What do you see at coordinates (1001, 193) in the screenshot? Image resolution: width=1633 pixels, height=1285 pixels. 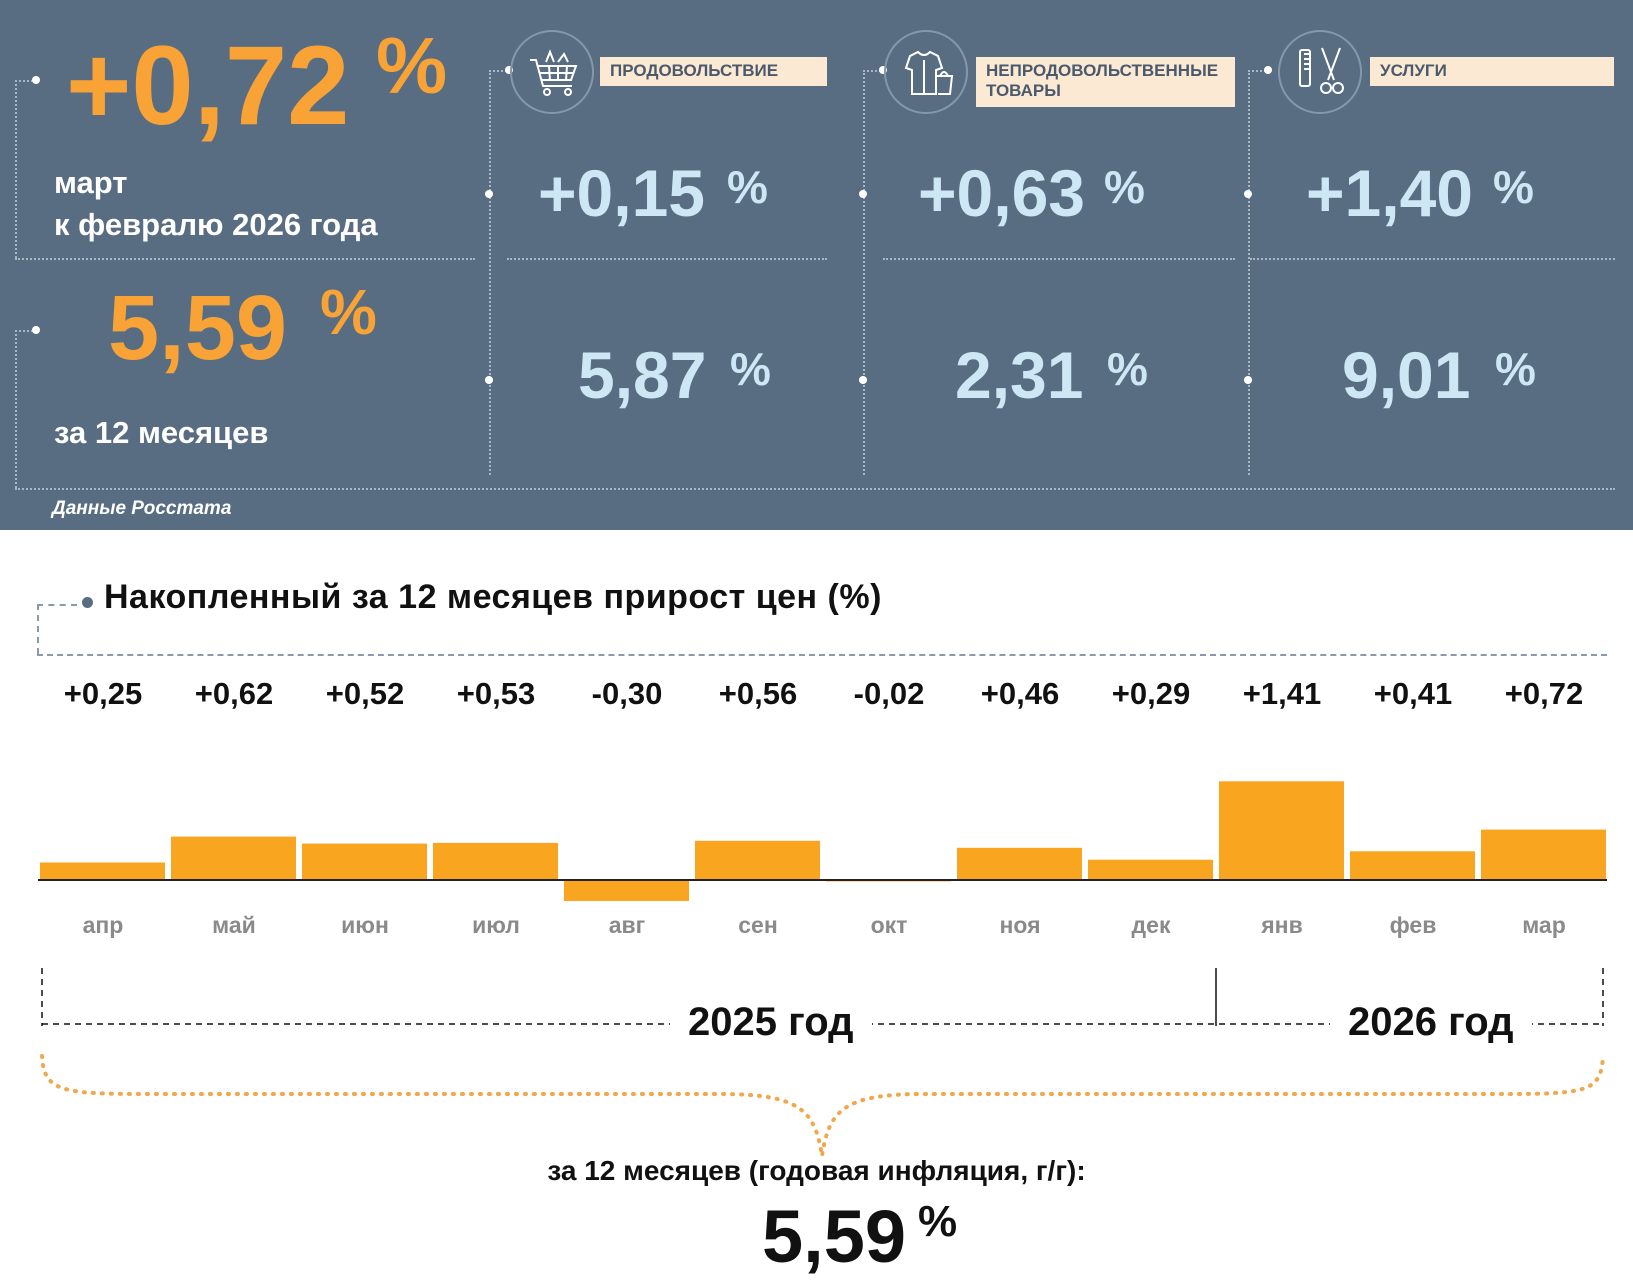 I see `nonfood-monthly-value: +0,63` at bounding box center [1001, 193].